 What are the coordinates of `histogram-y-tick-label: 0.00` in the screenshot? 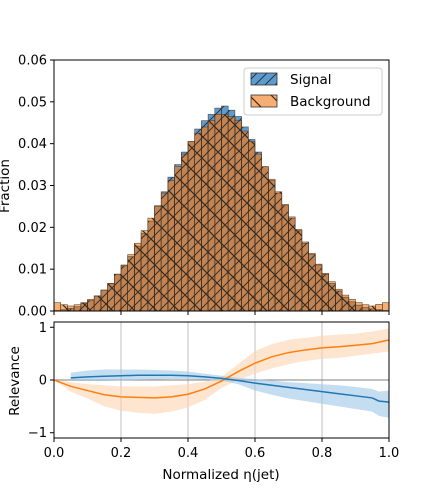 It's located at (32, 312).